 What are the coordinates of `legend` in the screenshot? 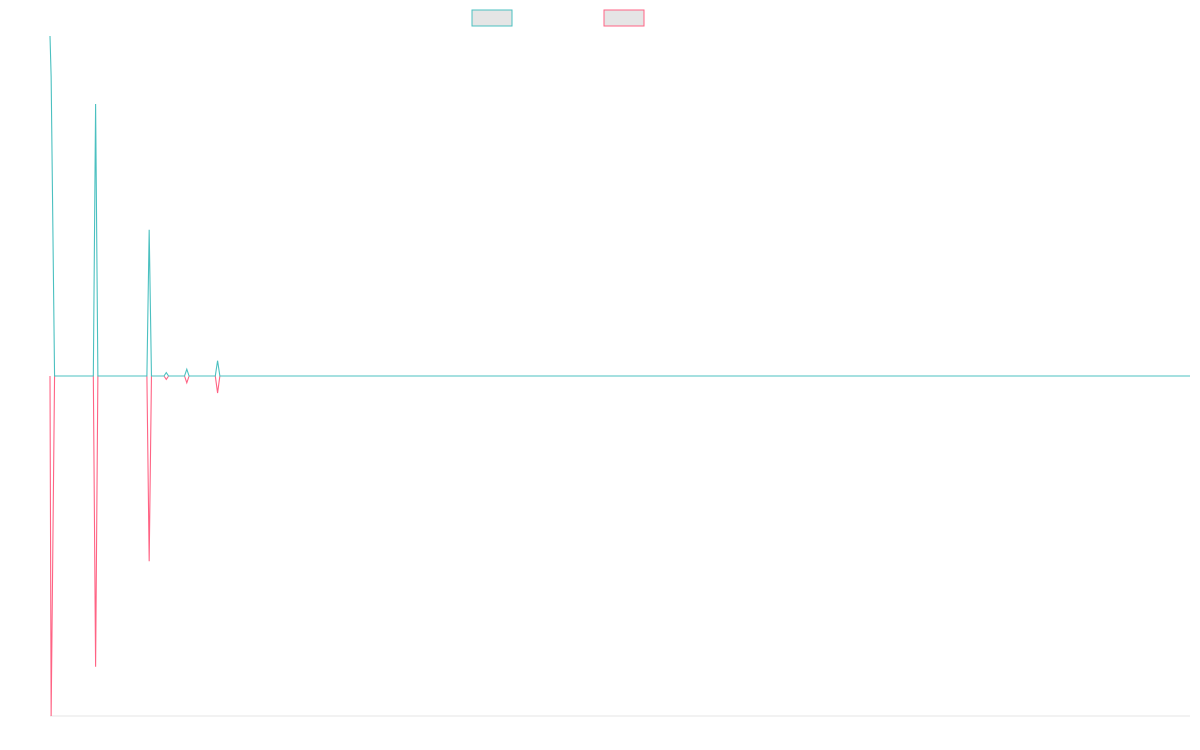 It's located at (558, 18).